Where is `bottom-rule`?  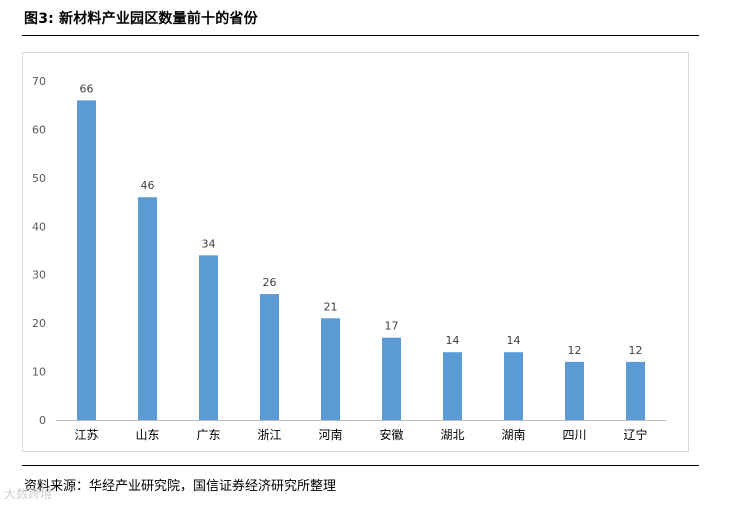 bottom-rule is located at coordinates (360, 465).